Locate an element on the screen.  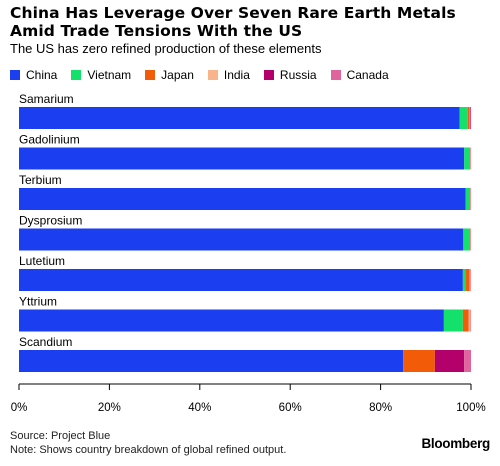
legend-item-russia: Russia is located at coordinates (290, 75).